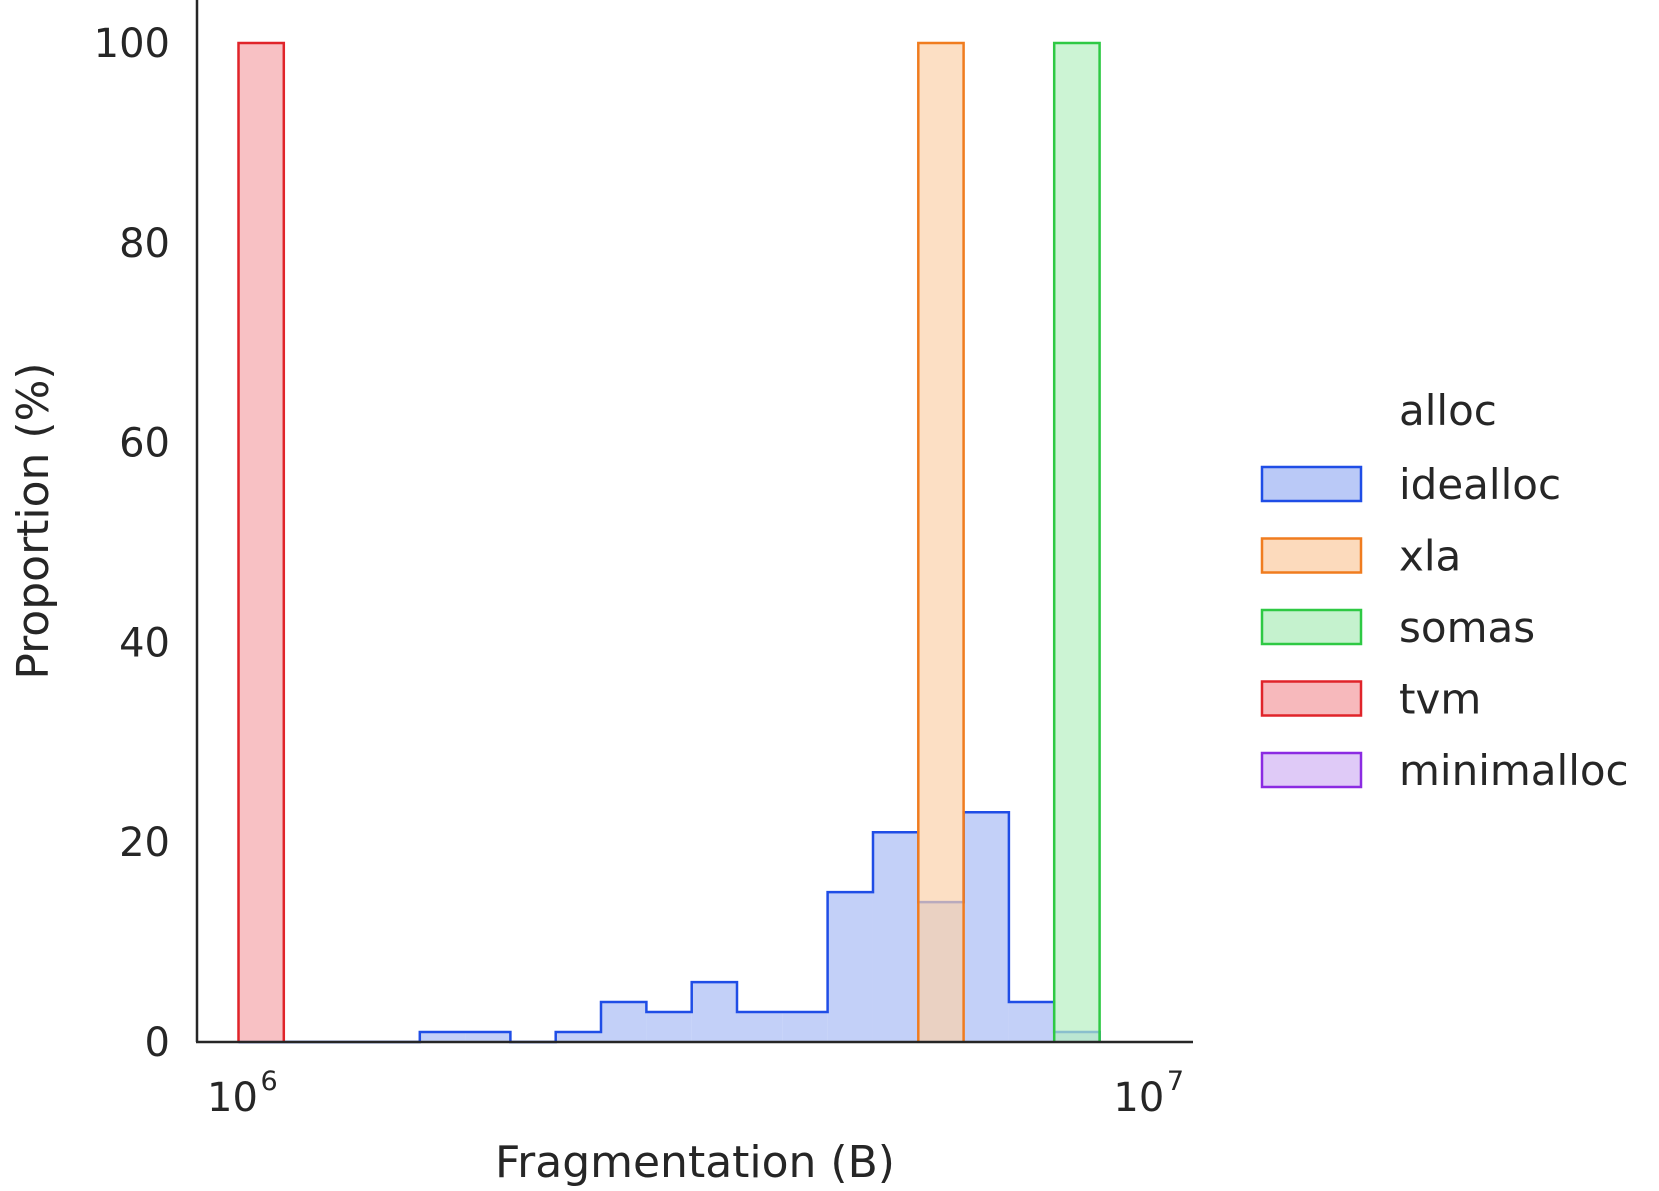 The width and height of the screenshot is (1659, 1191). I want to click on y-axis-label: Proportion (%), so click(33, 520).